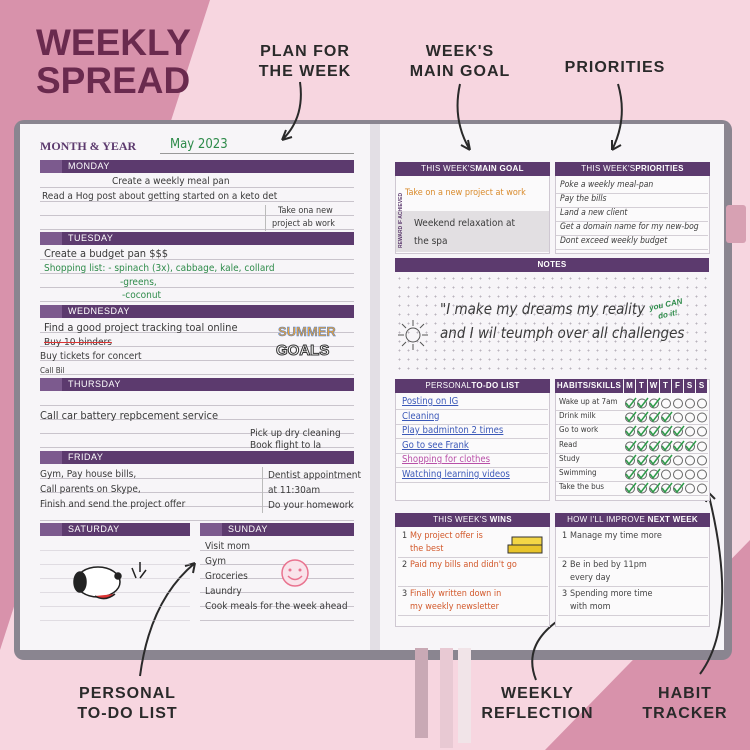 Image resolution: width=750 pixels, height=750 pixels. Describe the element at coordinates (427, 549) in the screenshot. I see `item-text: the best` at that location.